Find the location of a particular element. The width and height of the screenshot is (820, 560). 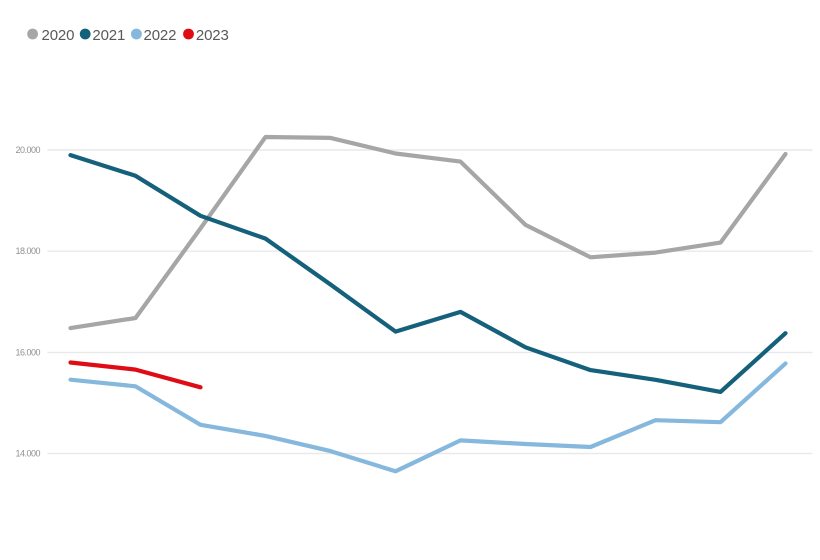

svg-text: 2021 is located at coordinates (108, 35).